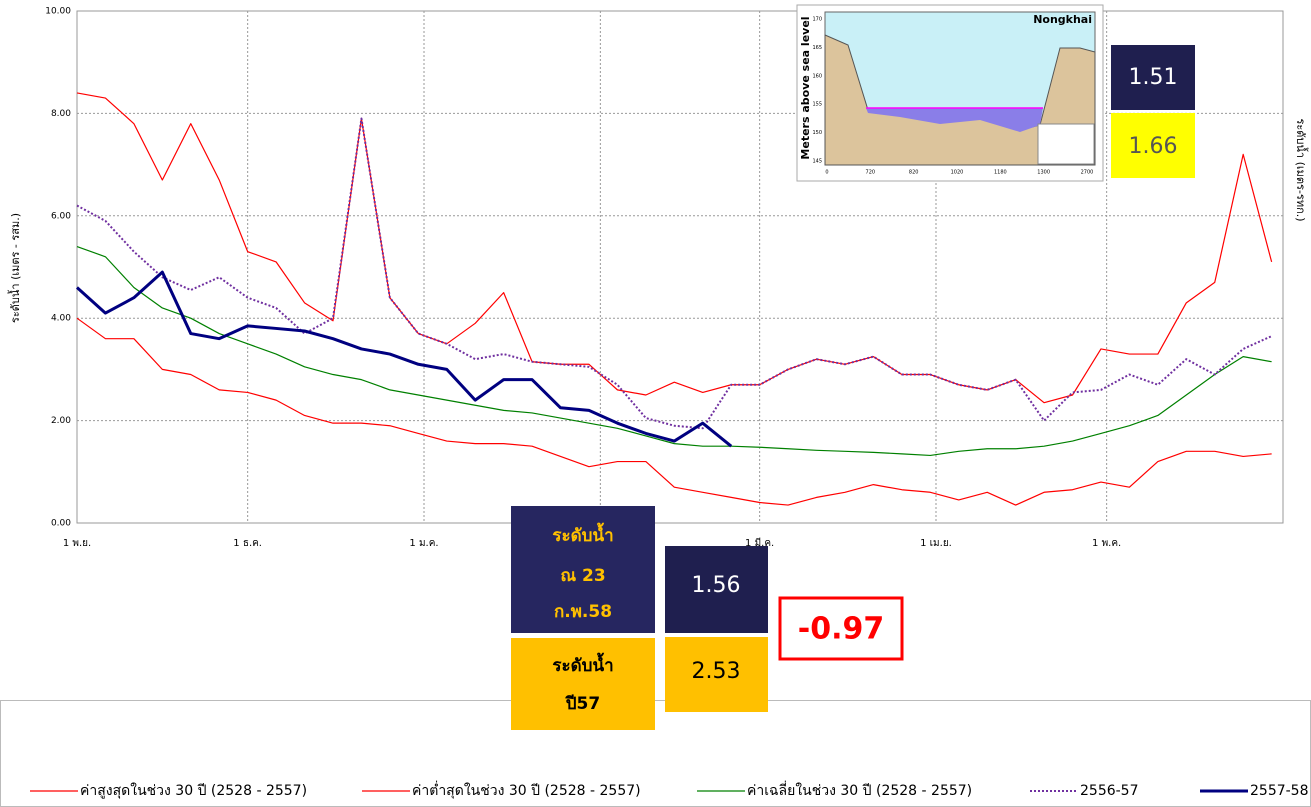 Image resolution: width=1311 pixels, height=807 pixels. I want to click on y-tick-label: 8.00, so click(61, 114).